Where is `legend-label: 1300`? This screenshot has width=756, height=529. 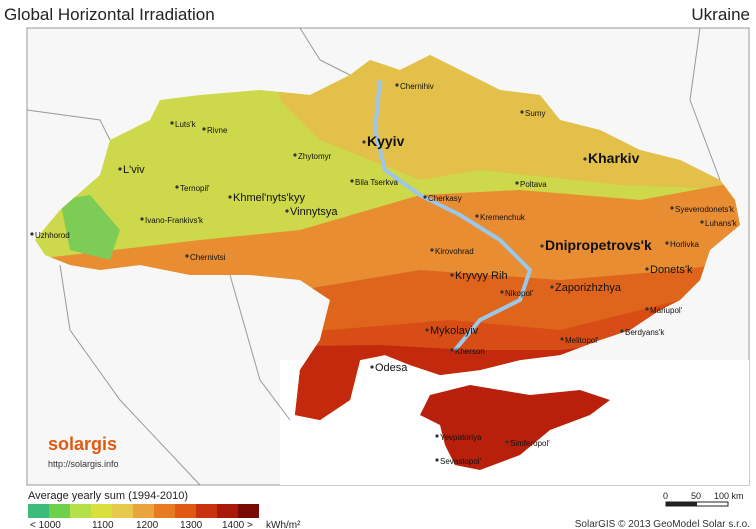 legend-label: 1300 is located at coordinates (191, 524).